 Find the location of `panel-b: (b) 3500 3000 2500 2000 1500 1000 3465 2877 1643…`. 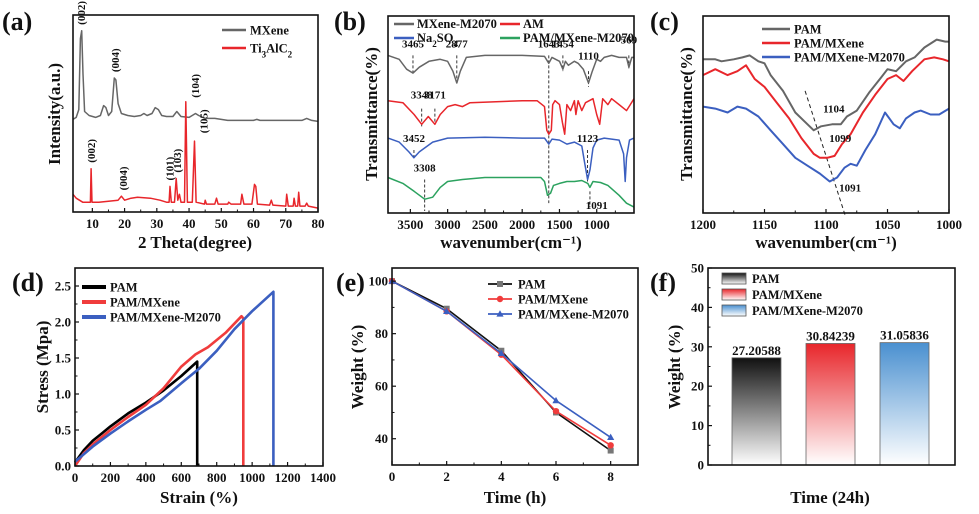

panel-b: (b) 3500 3000 2500 2000 1500 1000 3465 2877 1643… is located at coordinates (486, 129).